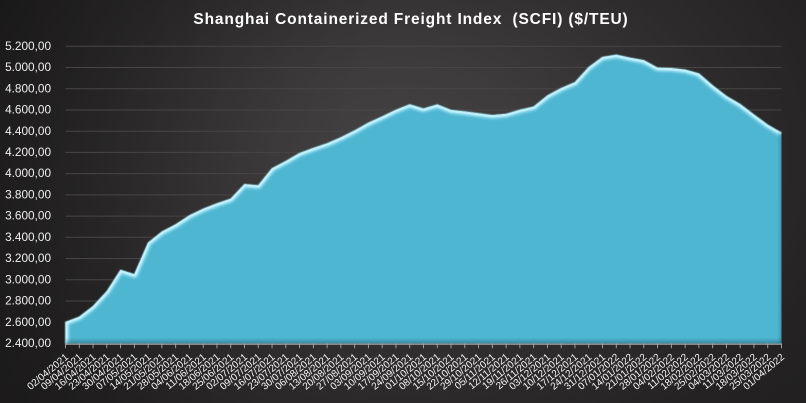 This screenshot has height=403, width=806. What do you see at coordinates (28, 173) in the screenshot?
I see `svg-text: 4.000,00` at bounding box center [28, 173].